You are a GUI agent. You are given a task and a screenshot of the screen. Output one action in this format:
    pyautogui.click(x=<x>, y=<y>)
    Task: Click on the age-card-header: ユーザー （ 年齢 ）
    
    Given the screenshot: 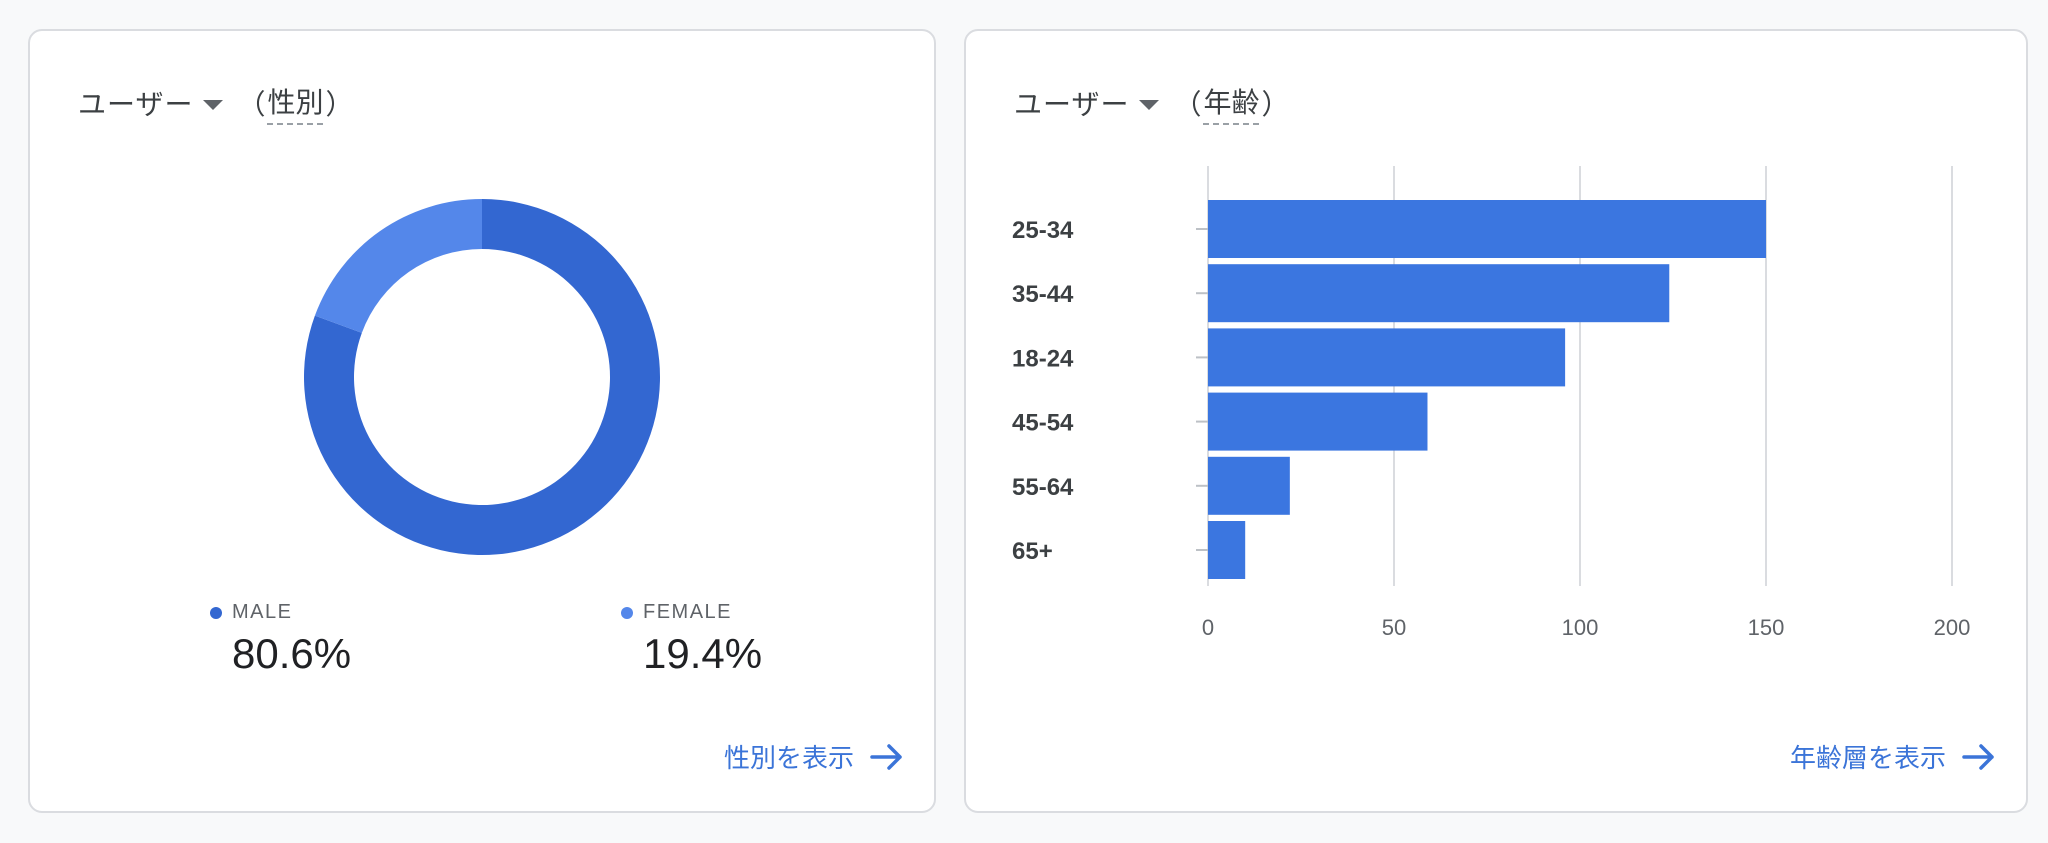 What is the action you would take?
    pyautogui.click(x=1152, y=103)
    